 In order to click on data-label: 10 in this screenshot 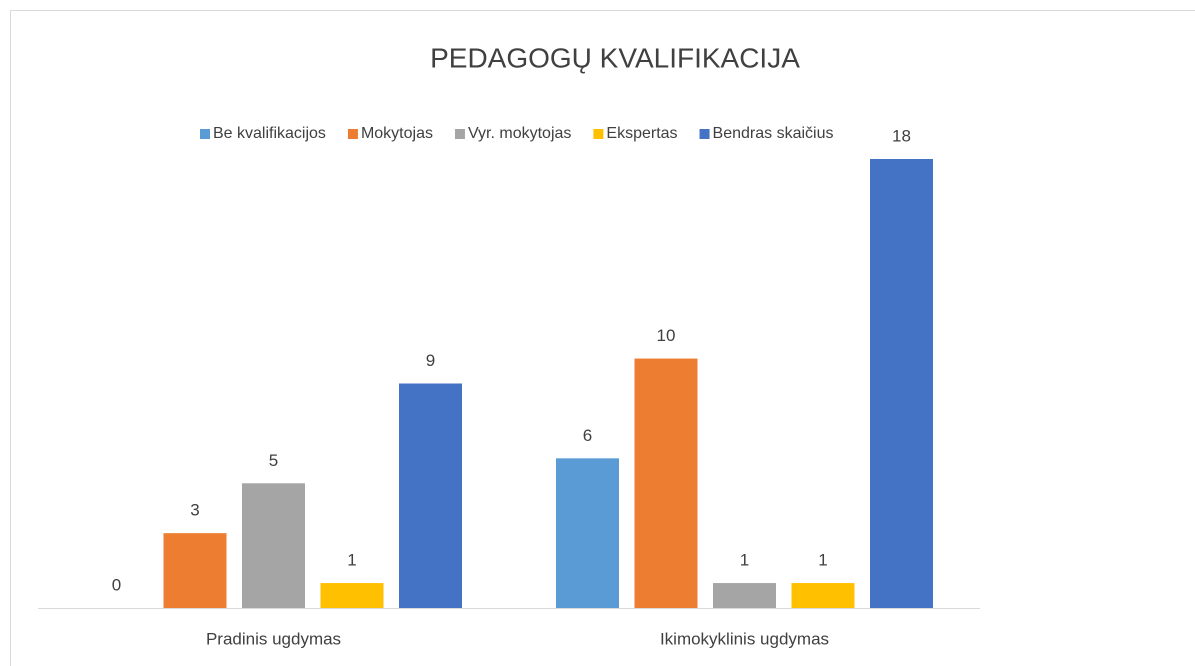, I will do `click(666, 335)`.